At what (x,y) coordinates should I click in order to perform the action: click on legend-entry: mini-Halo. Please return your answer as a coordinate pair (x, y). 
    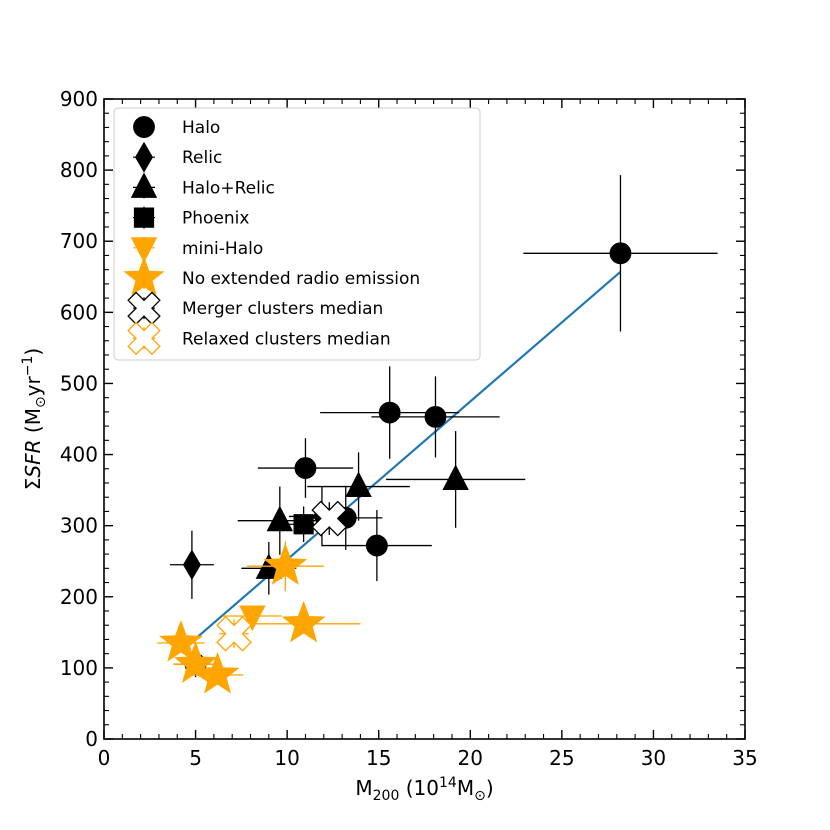
    Looking at the image, I should click on (196, 249).